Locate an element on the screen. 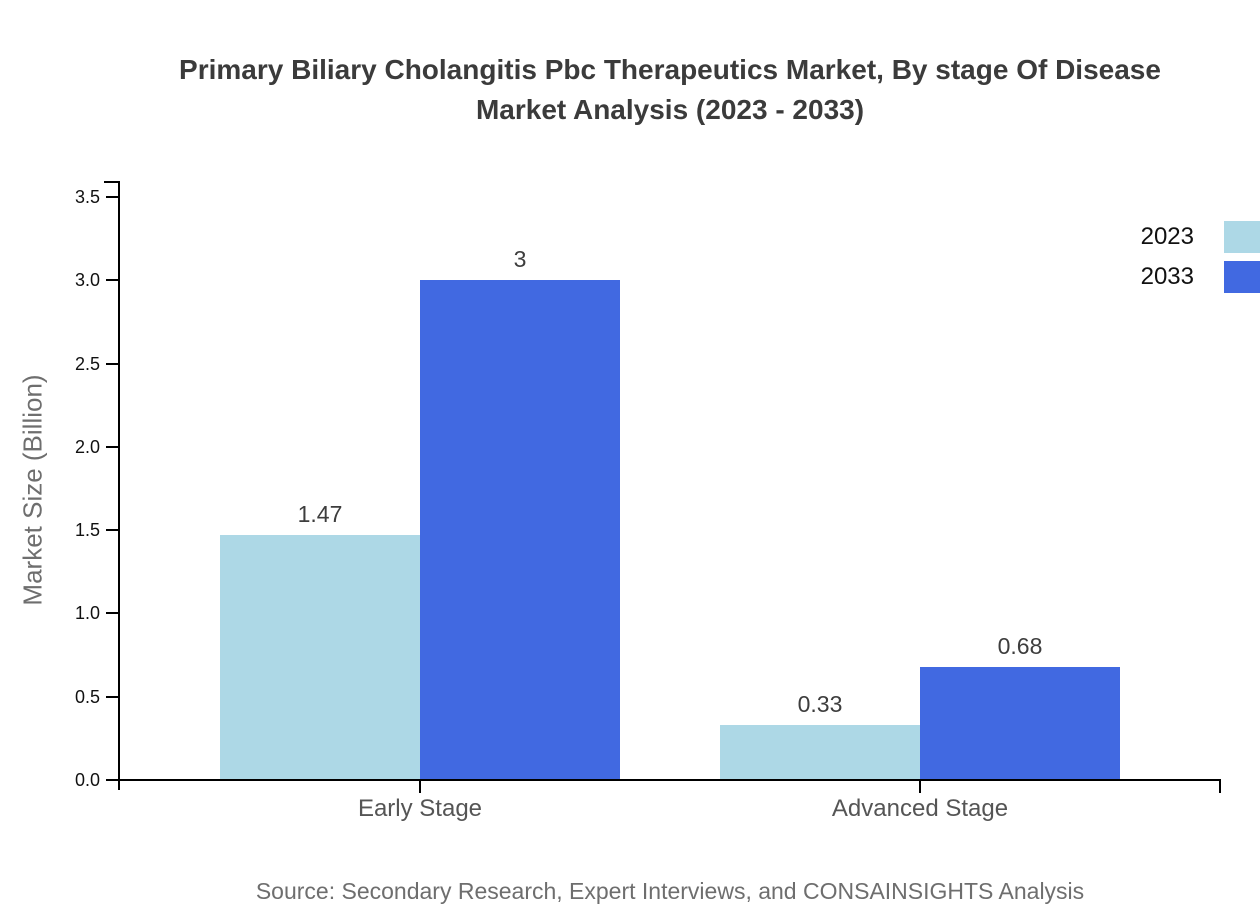  legend-item-2023: 2023 is located at coordinates (1200, 237).